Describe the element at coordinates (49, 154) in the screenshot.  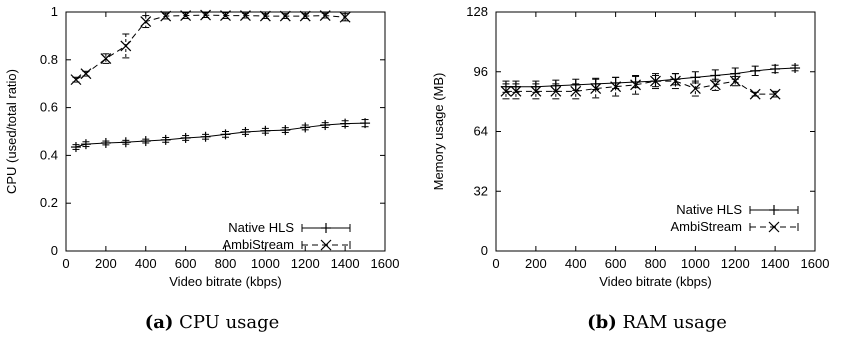
I see `y-tick-label: 0.4` at that location.